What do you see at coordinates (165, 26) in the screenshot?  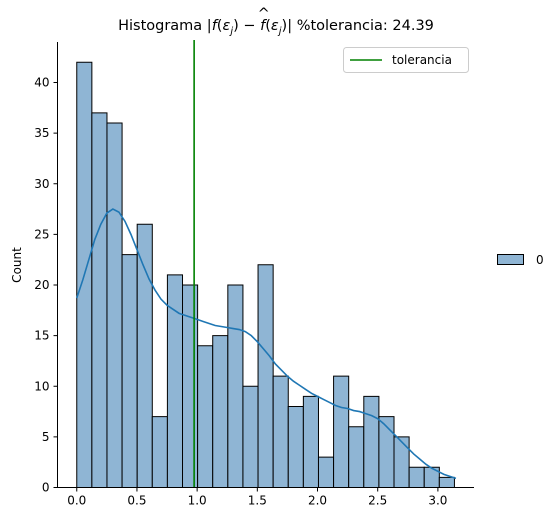 I see `title-prefix: Histograma |` at bounding box center [165, 26].